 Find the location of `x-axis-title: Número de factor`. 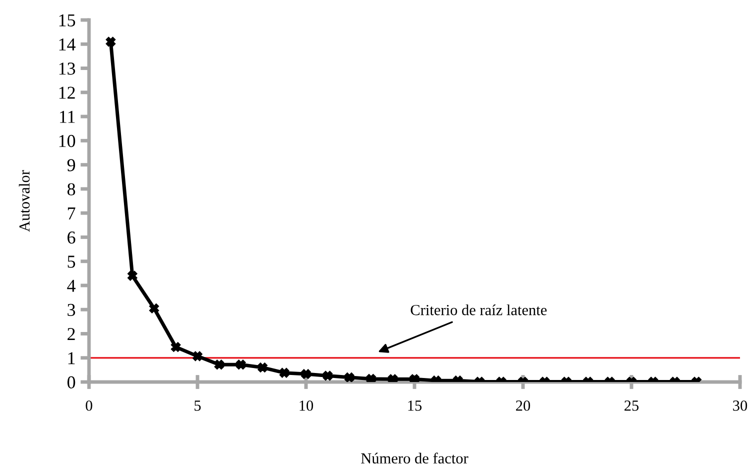

x-axis-title: Número de factor is located at coordinates (414, 458).